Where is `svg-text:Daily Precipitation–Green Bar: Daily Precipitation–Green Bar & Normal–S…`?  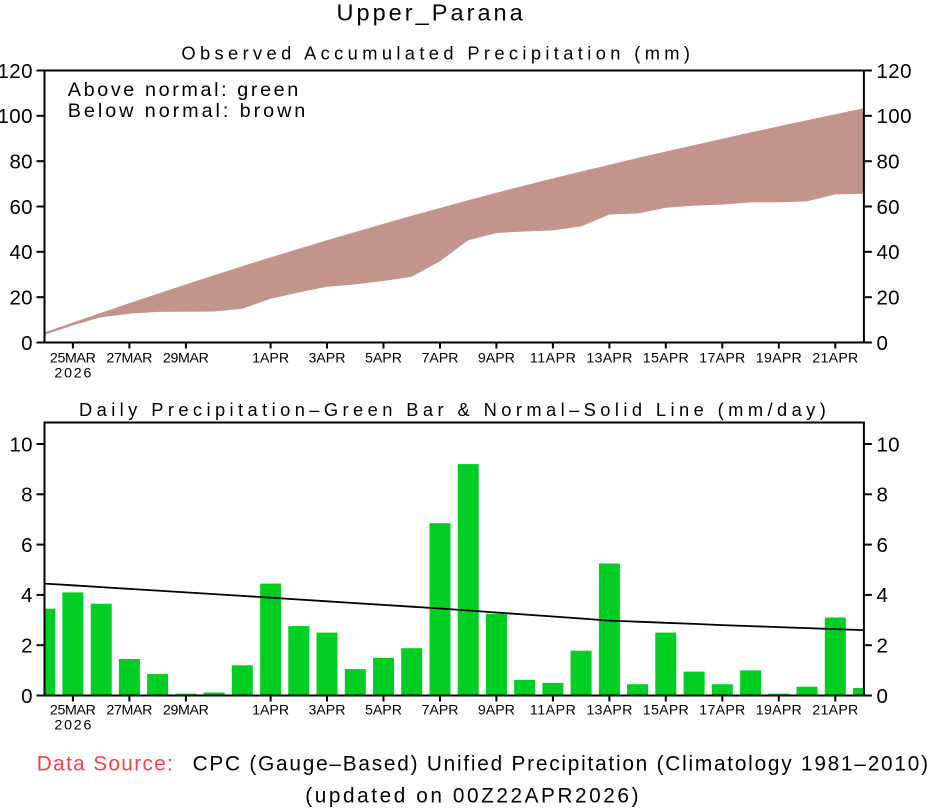
svg-text:Daily Precipitation–Green Bar: Daily Precipitation–Green Bar & Normal–S… is located at coordinates (452, 409).